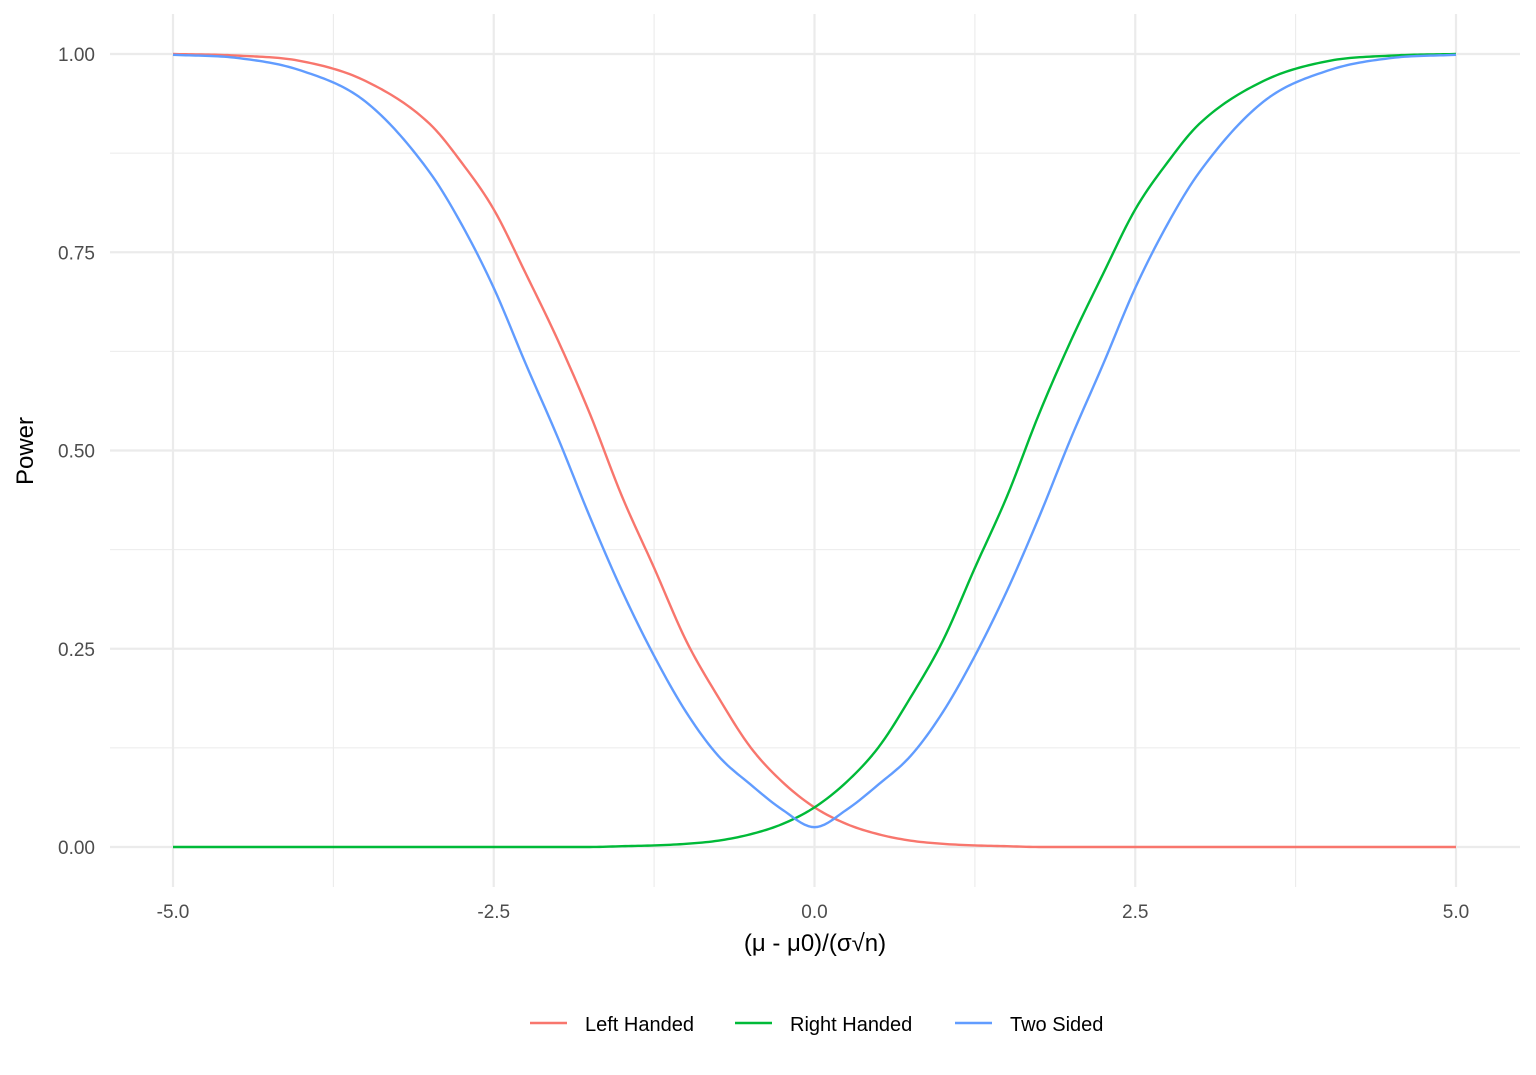  I want to click on x-tick-label: 2.5, so click(1135, 912).